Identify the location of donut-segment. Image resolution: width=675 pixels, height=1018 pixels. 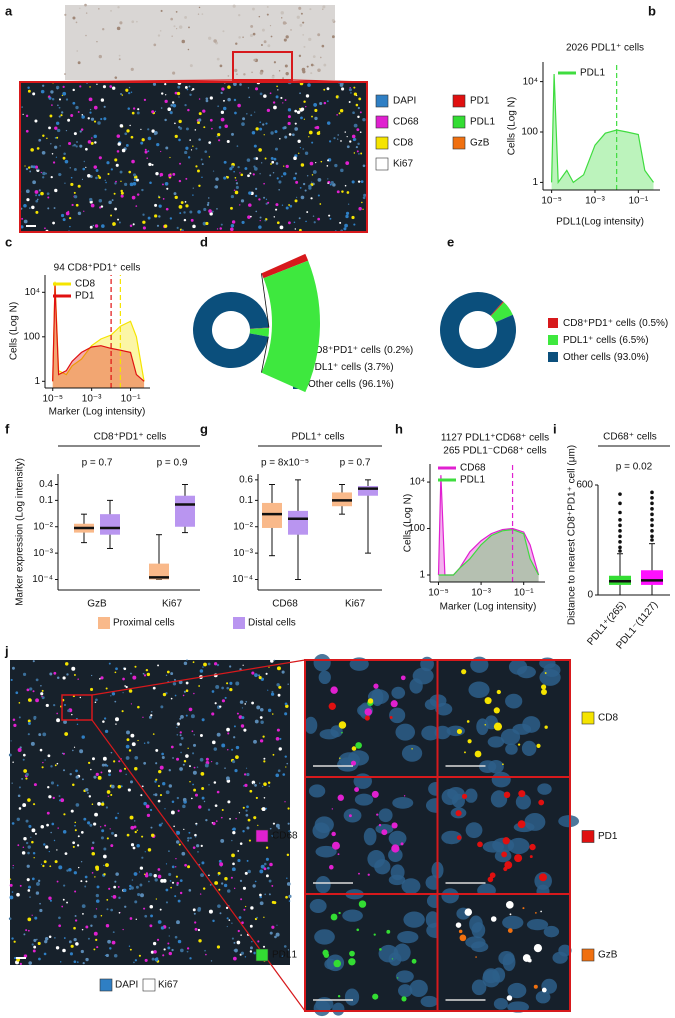
(231, 329).